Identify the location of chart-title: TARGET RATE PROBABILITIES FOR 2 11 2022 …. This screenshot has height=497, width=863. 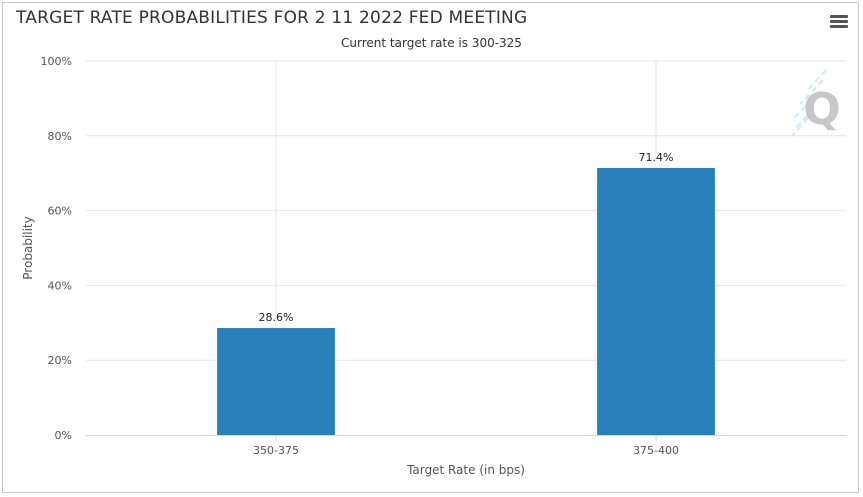
(272, 18).